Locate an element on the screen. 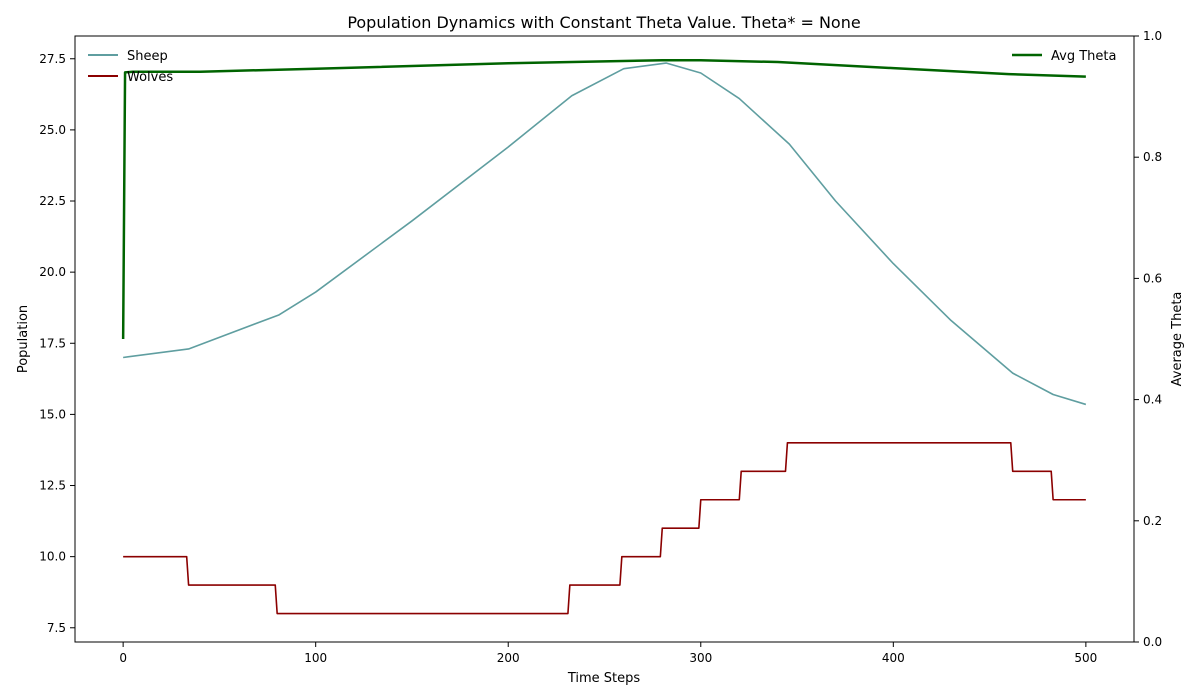 Image resolution: width=1200 pixels, height=700 pixels. legend-label-wolves: Wolves is located at coordinates (150, 77).